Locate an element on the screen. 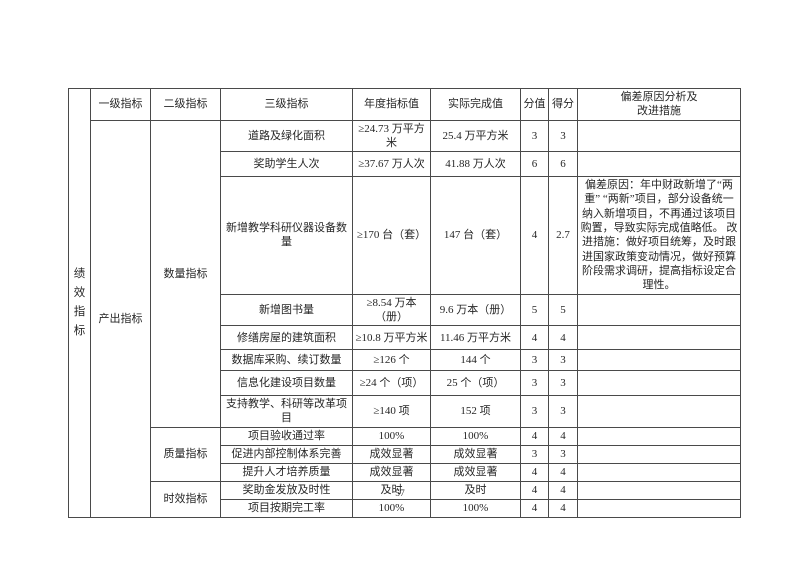 This screenshot has width=800, height=565. cell-actual-value: 144 个 is located at coordinates (475, 360).